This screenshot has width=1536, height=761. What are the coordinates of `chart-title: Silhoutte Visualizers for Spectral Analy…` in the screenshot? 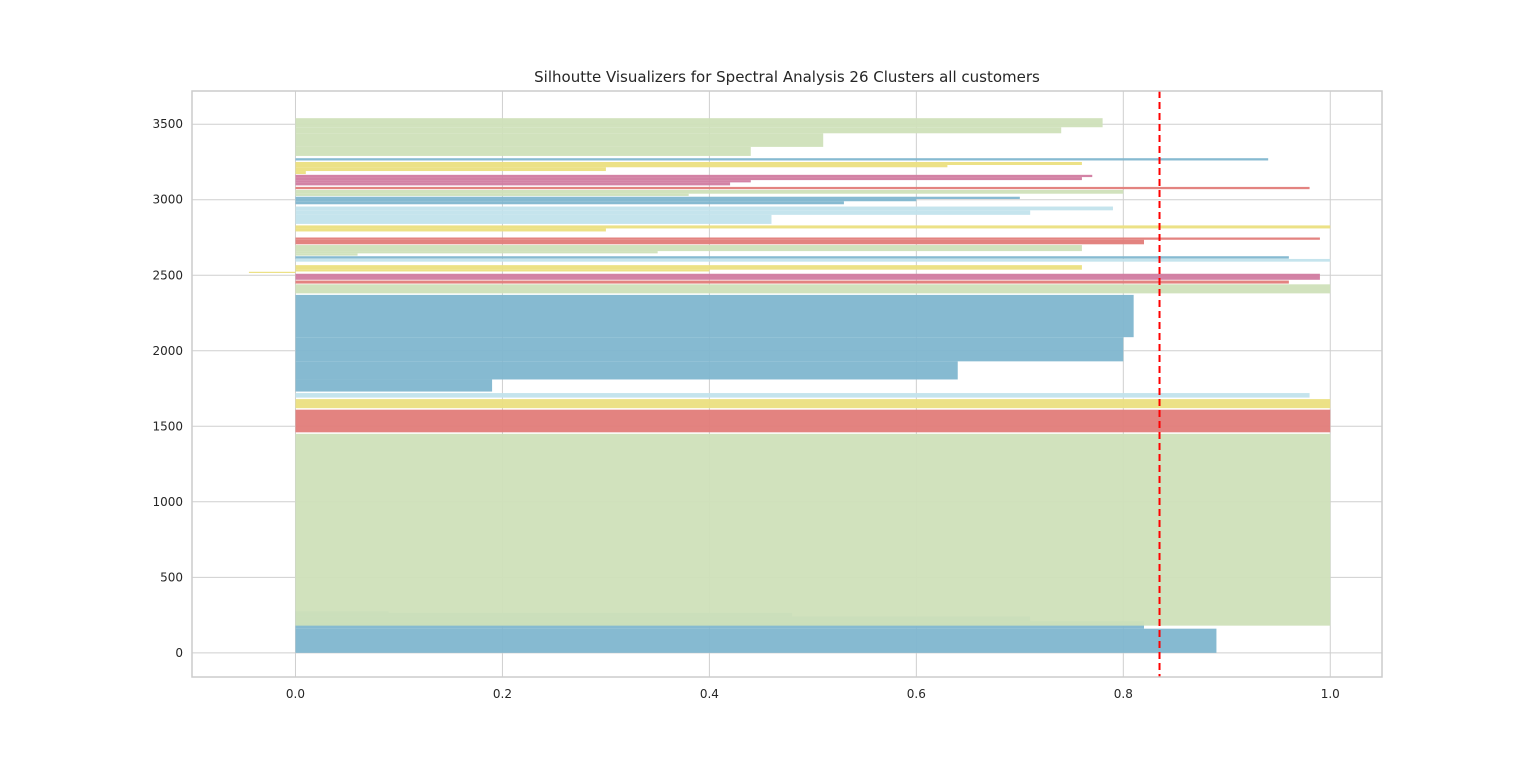 It's located at (787, 77).